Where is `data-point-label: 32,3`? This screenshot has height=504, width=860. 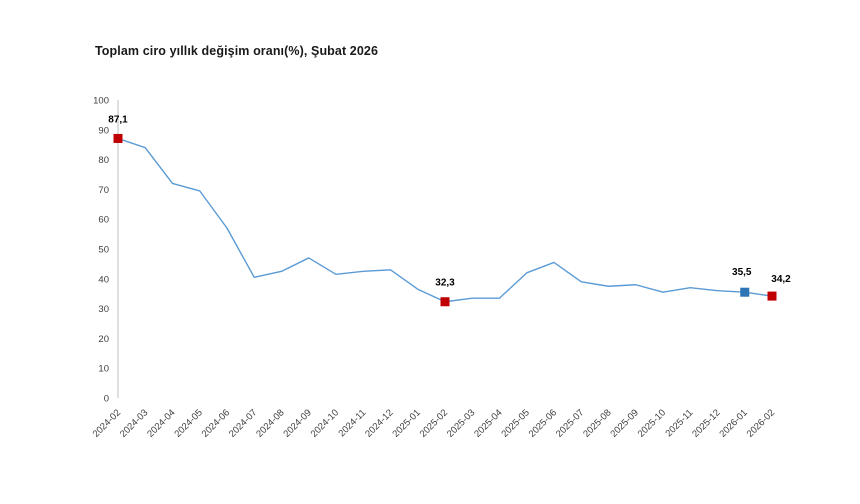
data-point-label: 32,3 is located at coordinates (445, 283).